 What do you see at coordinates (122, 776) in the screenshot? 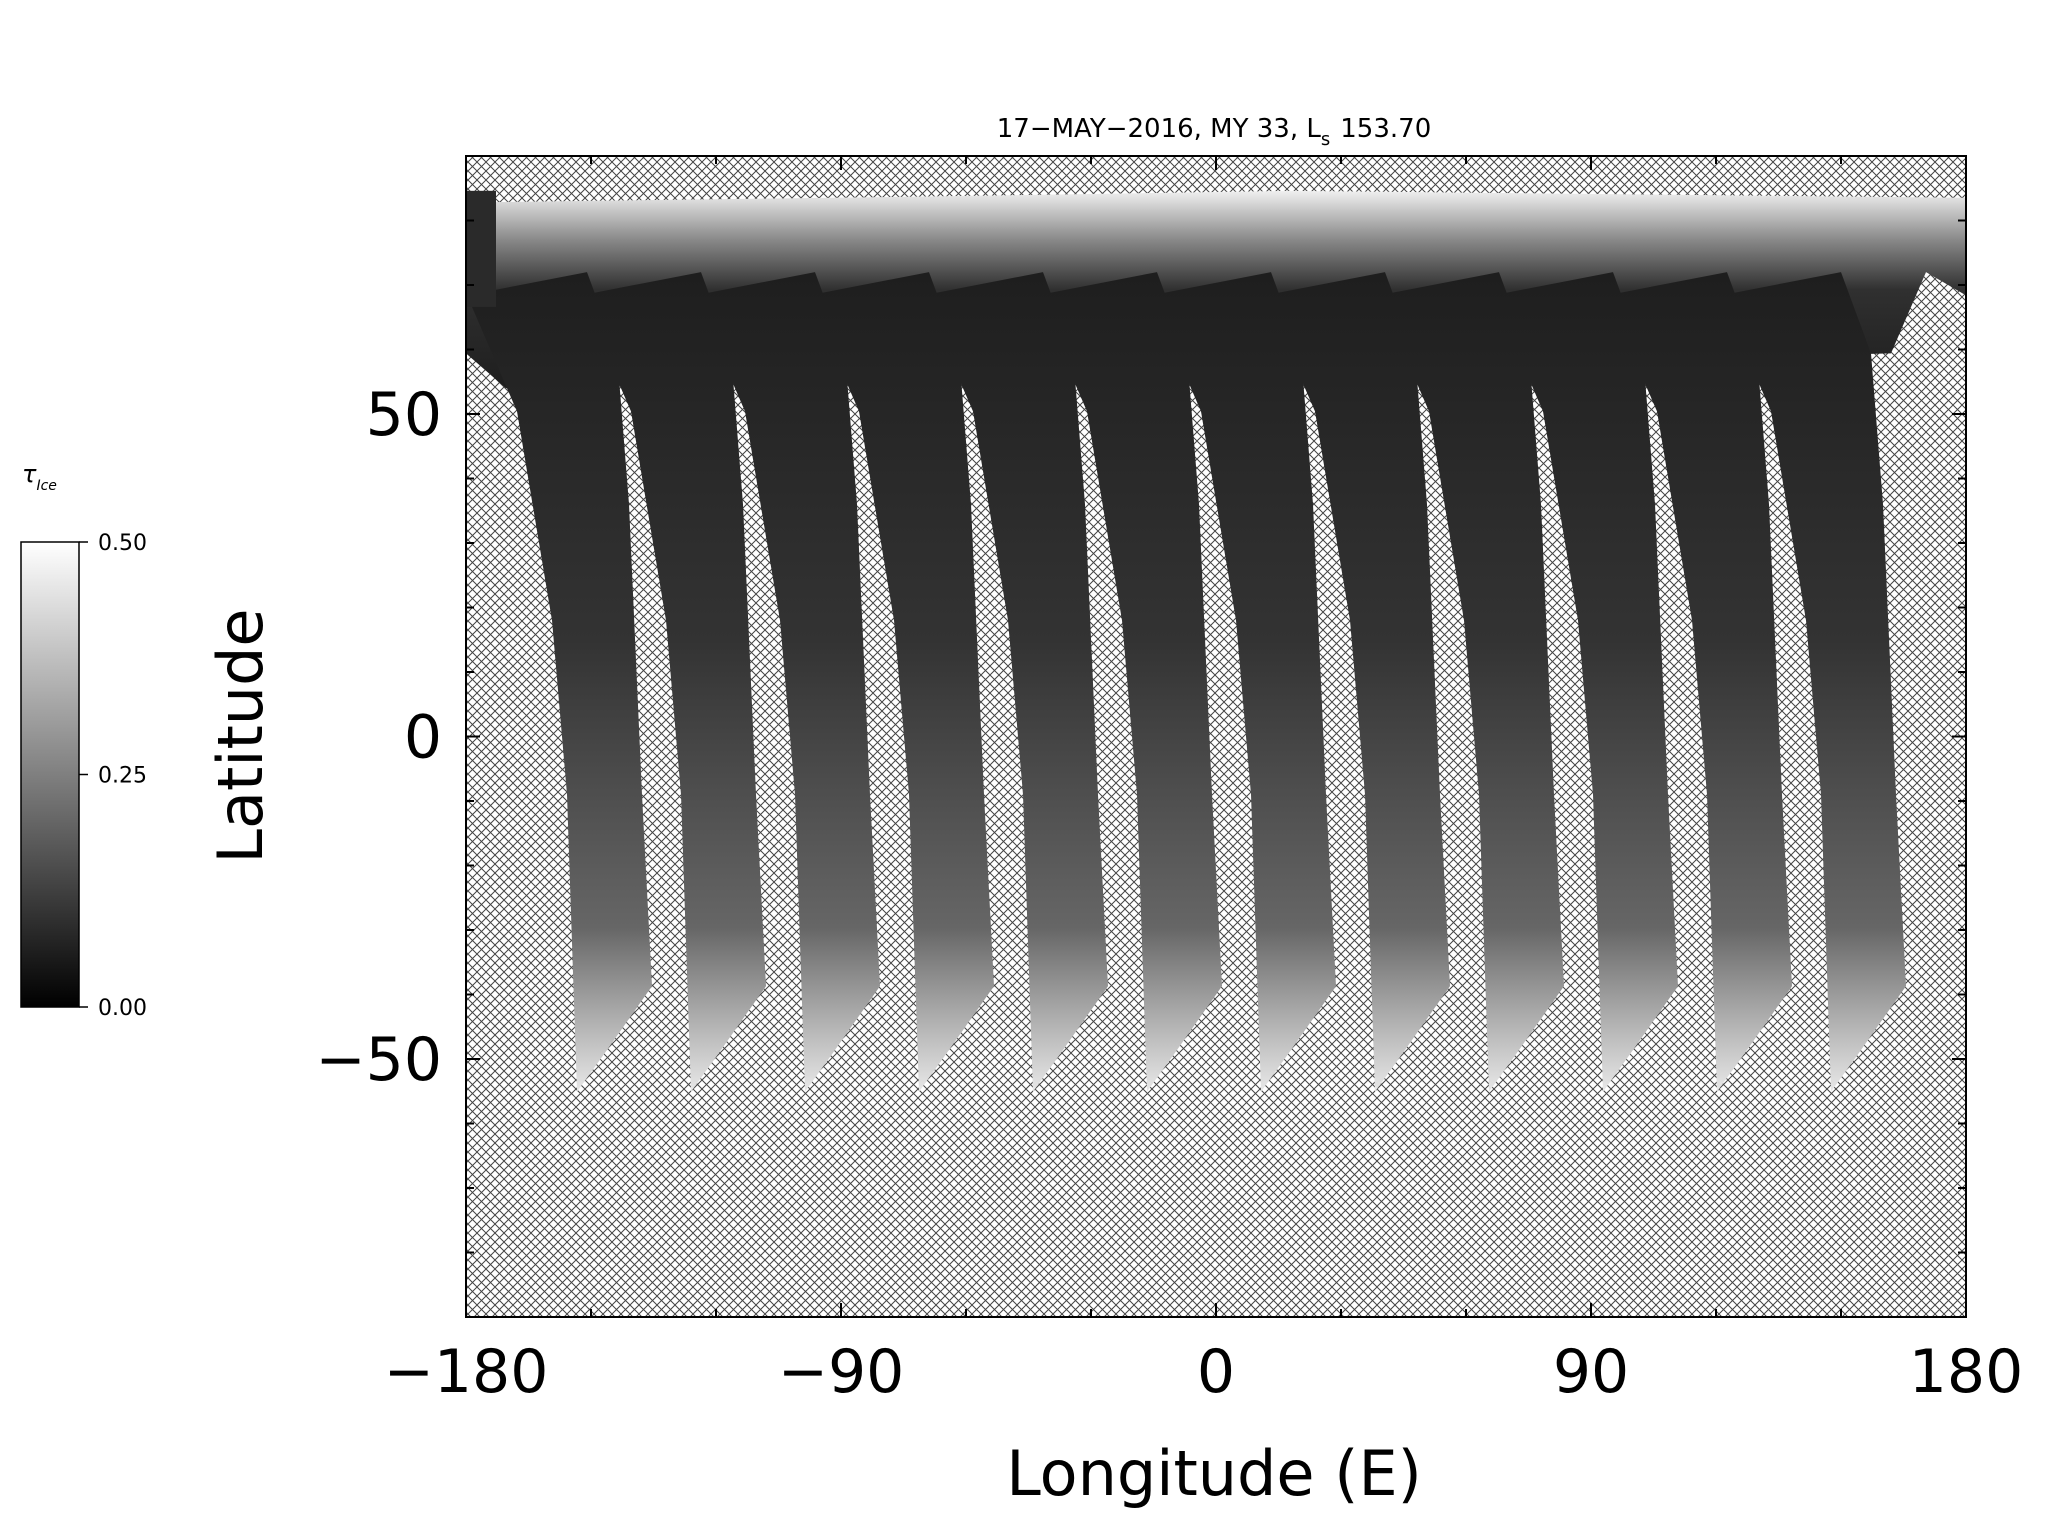
I see `colorbar-tick-label: 0.25` at bounding box center [122, 776].